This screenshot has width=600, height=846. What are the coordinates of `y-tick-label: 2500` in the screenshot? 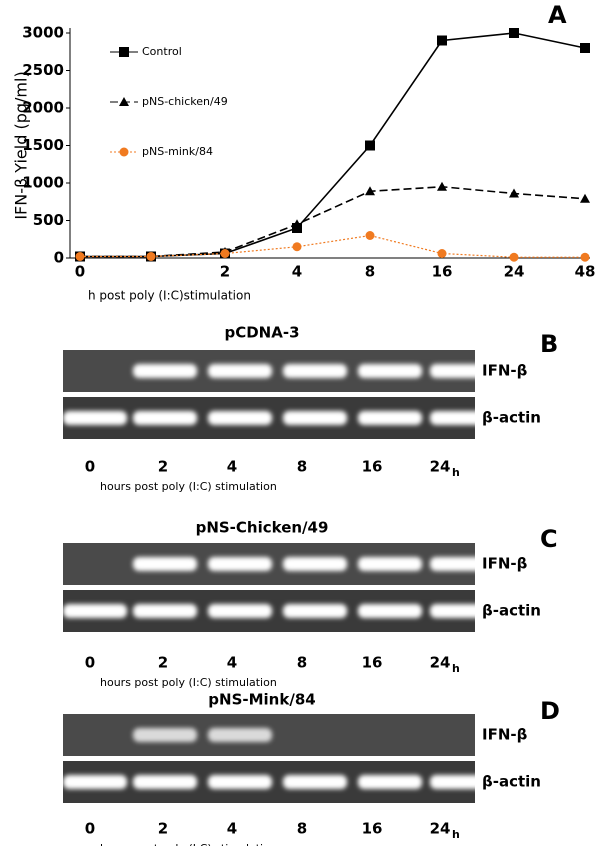 It's located at (43, 70).